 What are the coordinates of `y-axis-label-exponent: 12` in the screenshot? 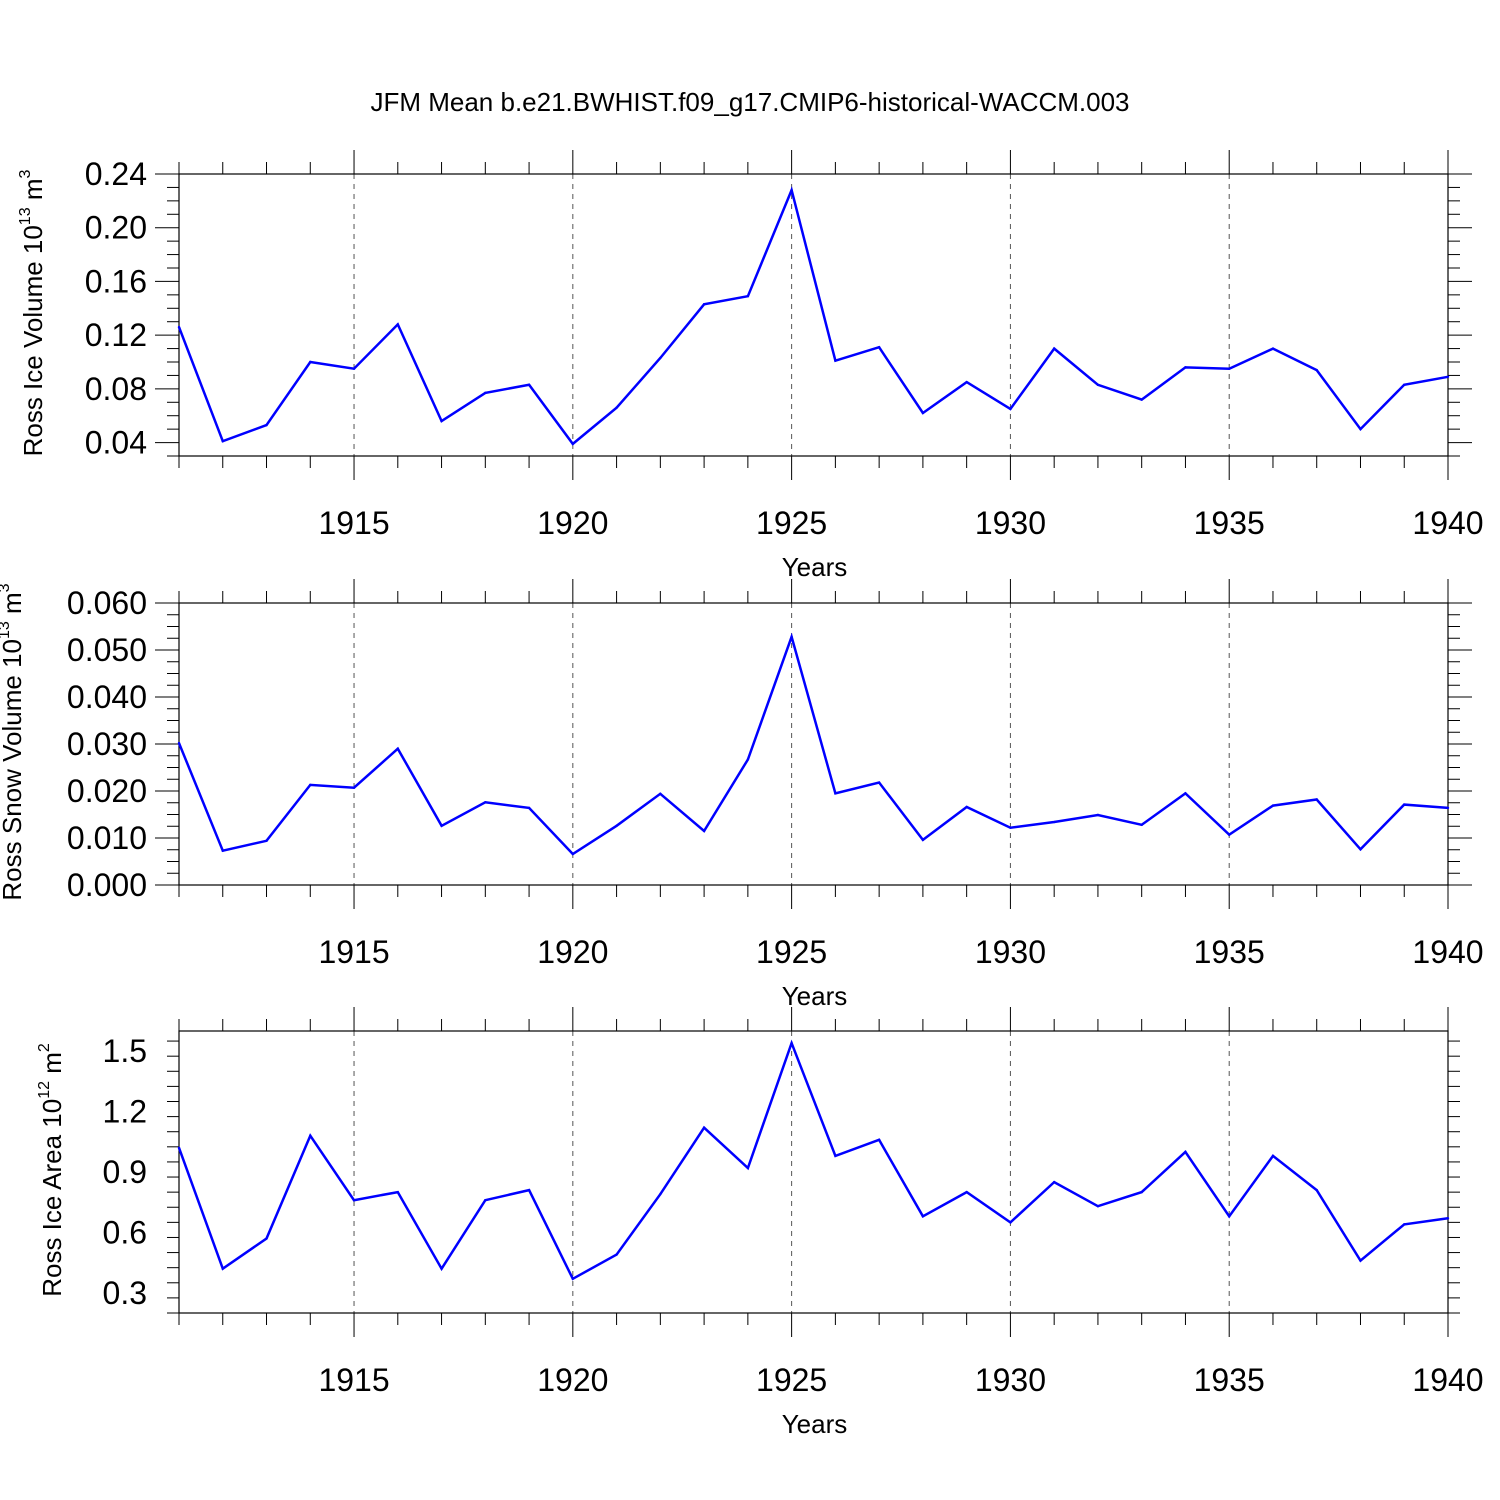 It's located at (44, 1090).